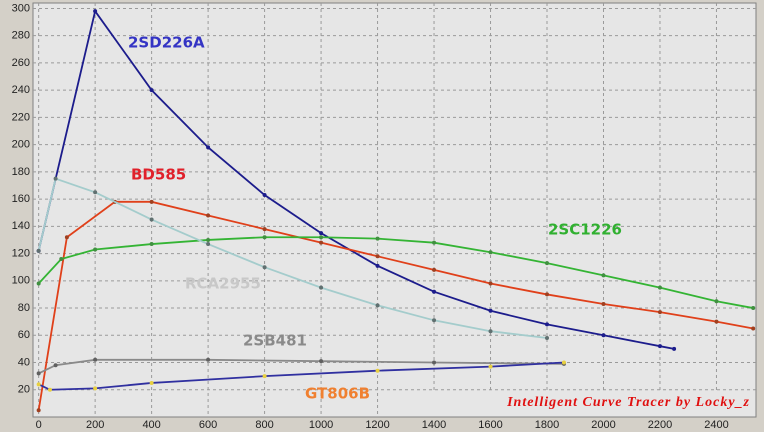  I want to click on y-tick-label: 240, so click(21, 90).